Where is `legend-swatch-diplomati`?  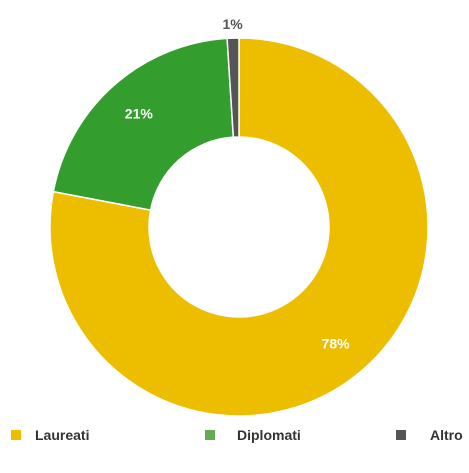
legend-swatch-diplomati is located at coordinates (210, 435).